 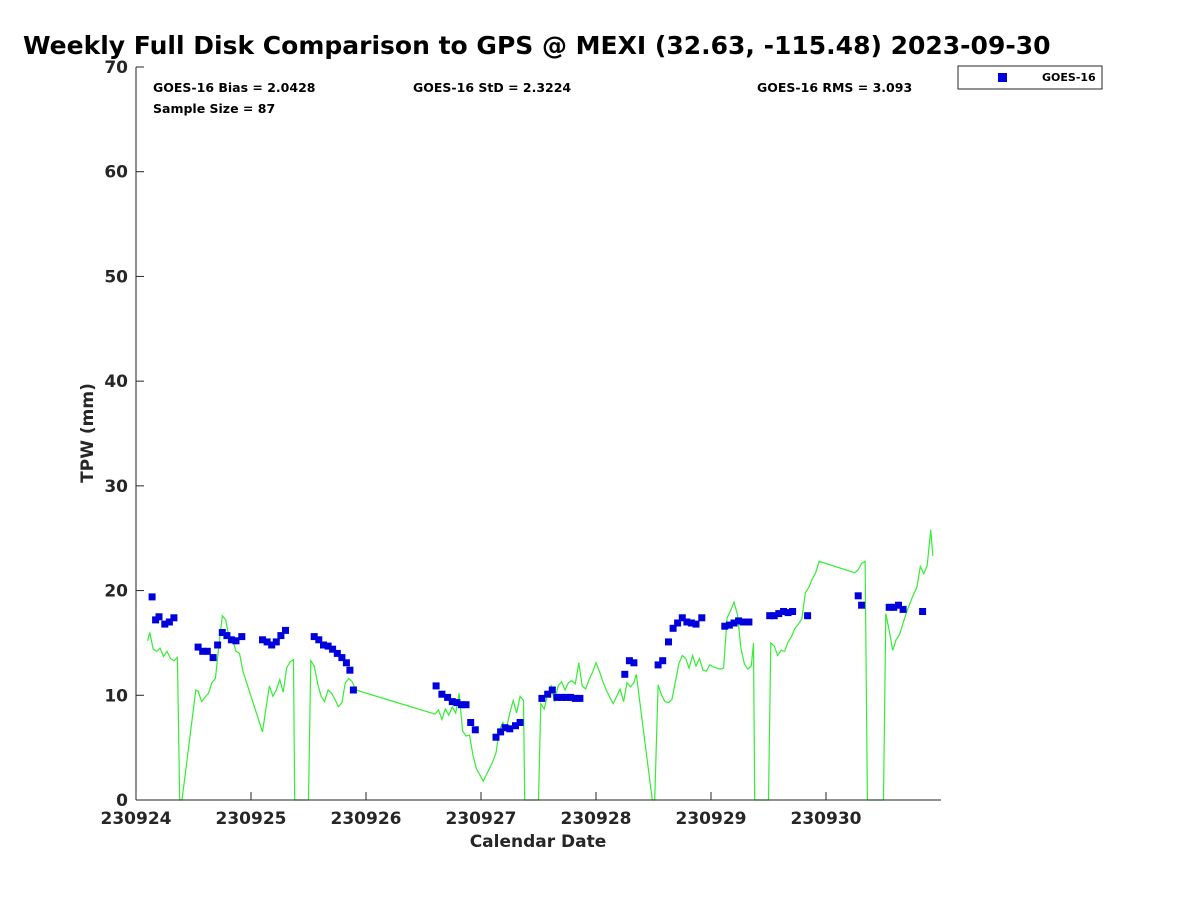 What do you see at coordinates (136, 819) in the screenshot?
I see `x-tick-label: 230924` at bounding box center [136, 819].